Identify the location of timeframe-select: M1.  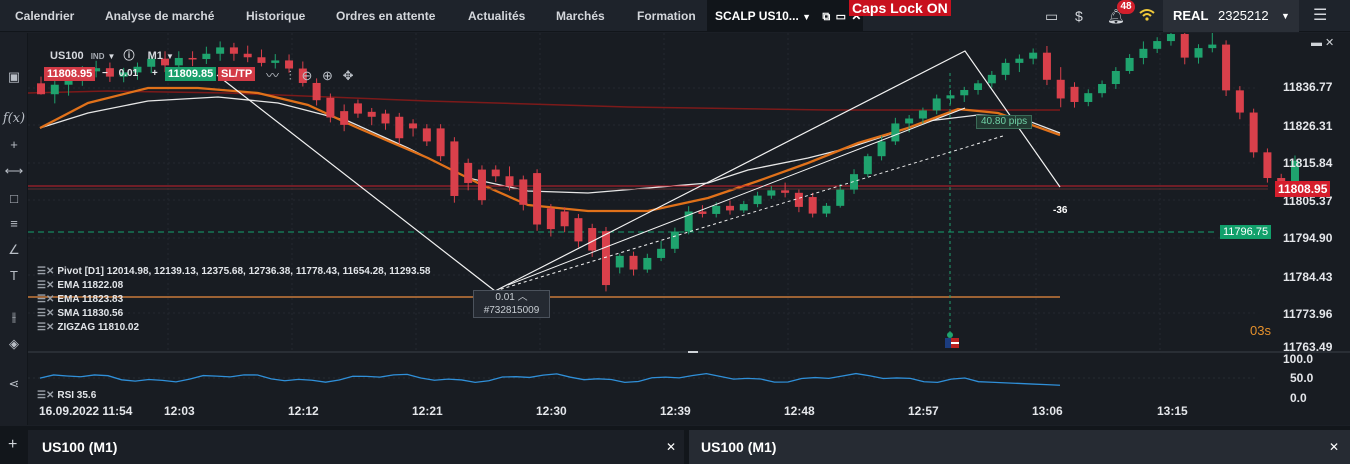
(155, 56).